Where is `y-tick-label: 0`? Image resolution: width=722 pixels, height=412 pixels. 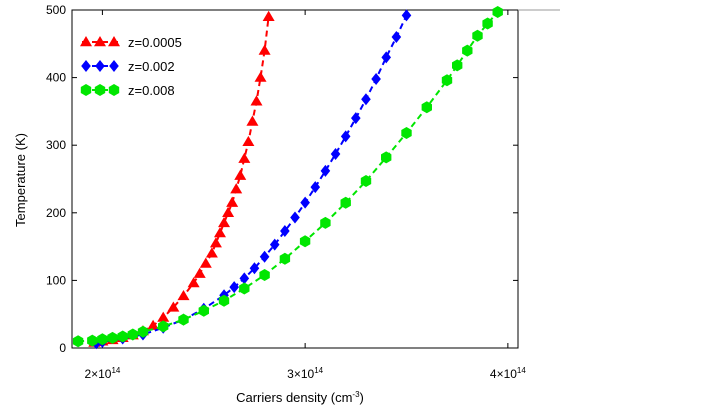 y-tick-label: 0 is located at coordinates (62, 348).